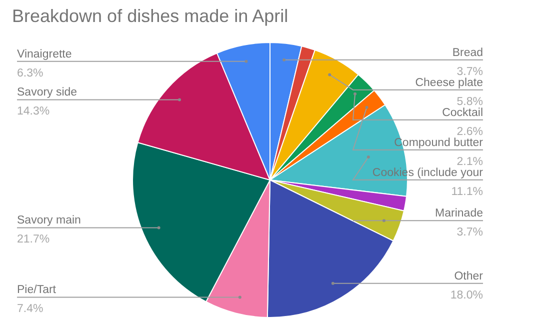 The width and height of the screenshot is (540, 334). Describe the element at coordinates (467, 192) in the screenshot. I see `data-label: 11.1%` at that location.